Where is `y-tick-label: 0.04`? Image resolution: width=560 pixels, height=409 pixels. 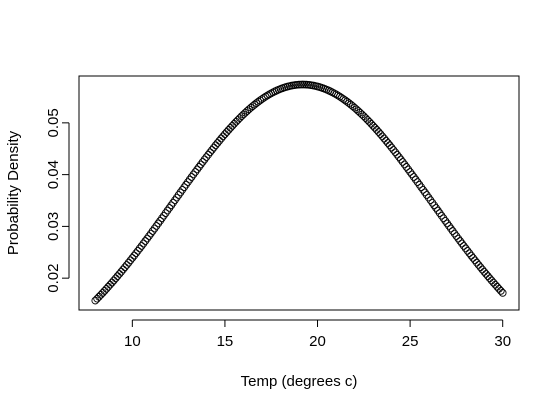 y-tick-label: 0.04 is located at coordinates (53, 174).